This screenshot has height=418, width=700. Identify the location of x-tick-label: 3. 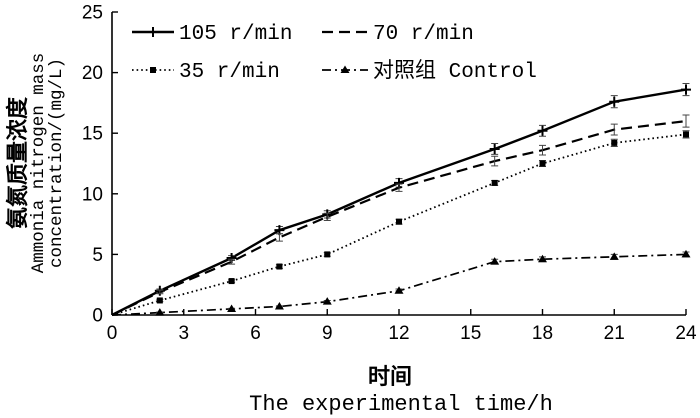
(183, 333).